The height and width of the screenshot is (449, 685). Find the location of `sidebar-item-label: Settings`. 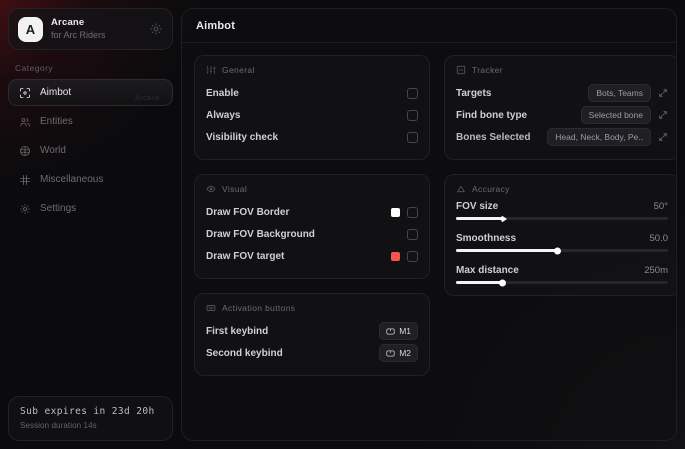

sidebar-item-label: Settings is located at coordinates (58, 208).